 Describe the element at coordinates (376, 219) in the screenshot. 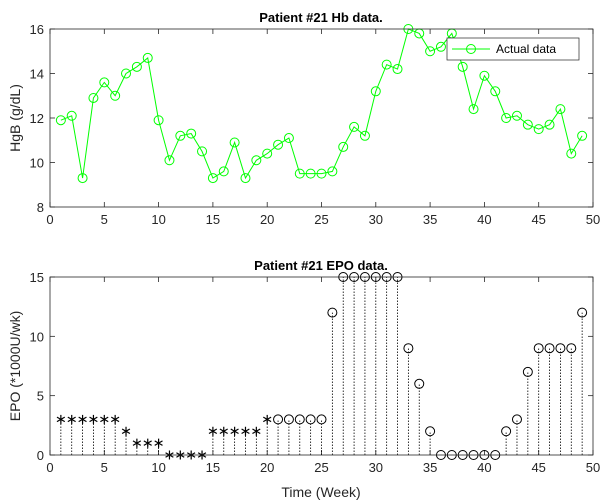

I see `hb-xtick-label: 30` at that location.